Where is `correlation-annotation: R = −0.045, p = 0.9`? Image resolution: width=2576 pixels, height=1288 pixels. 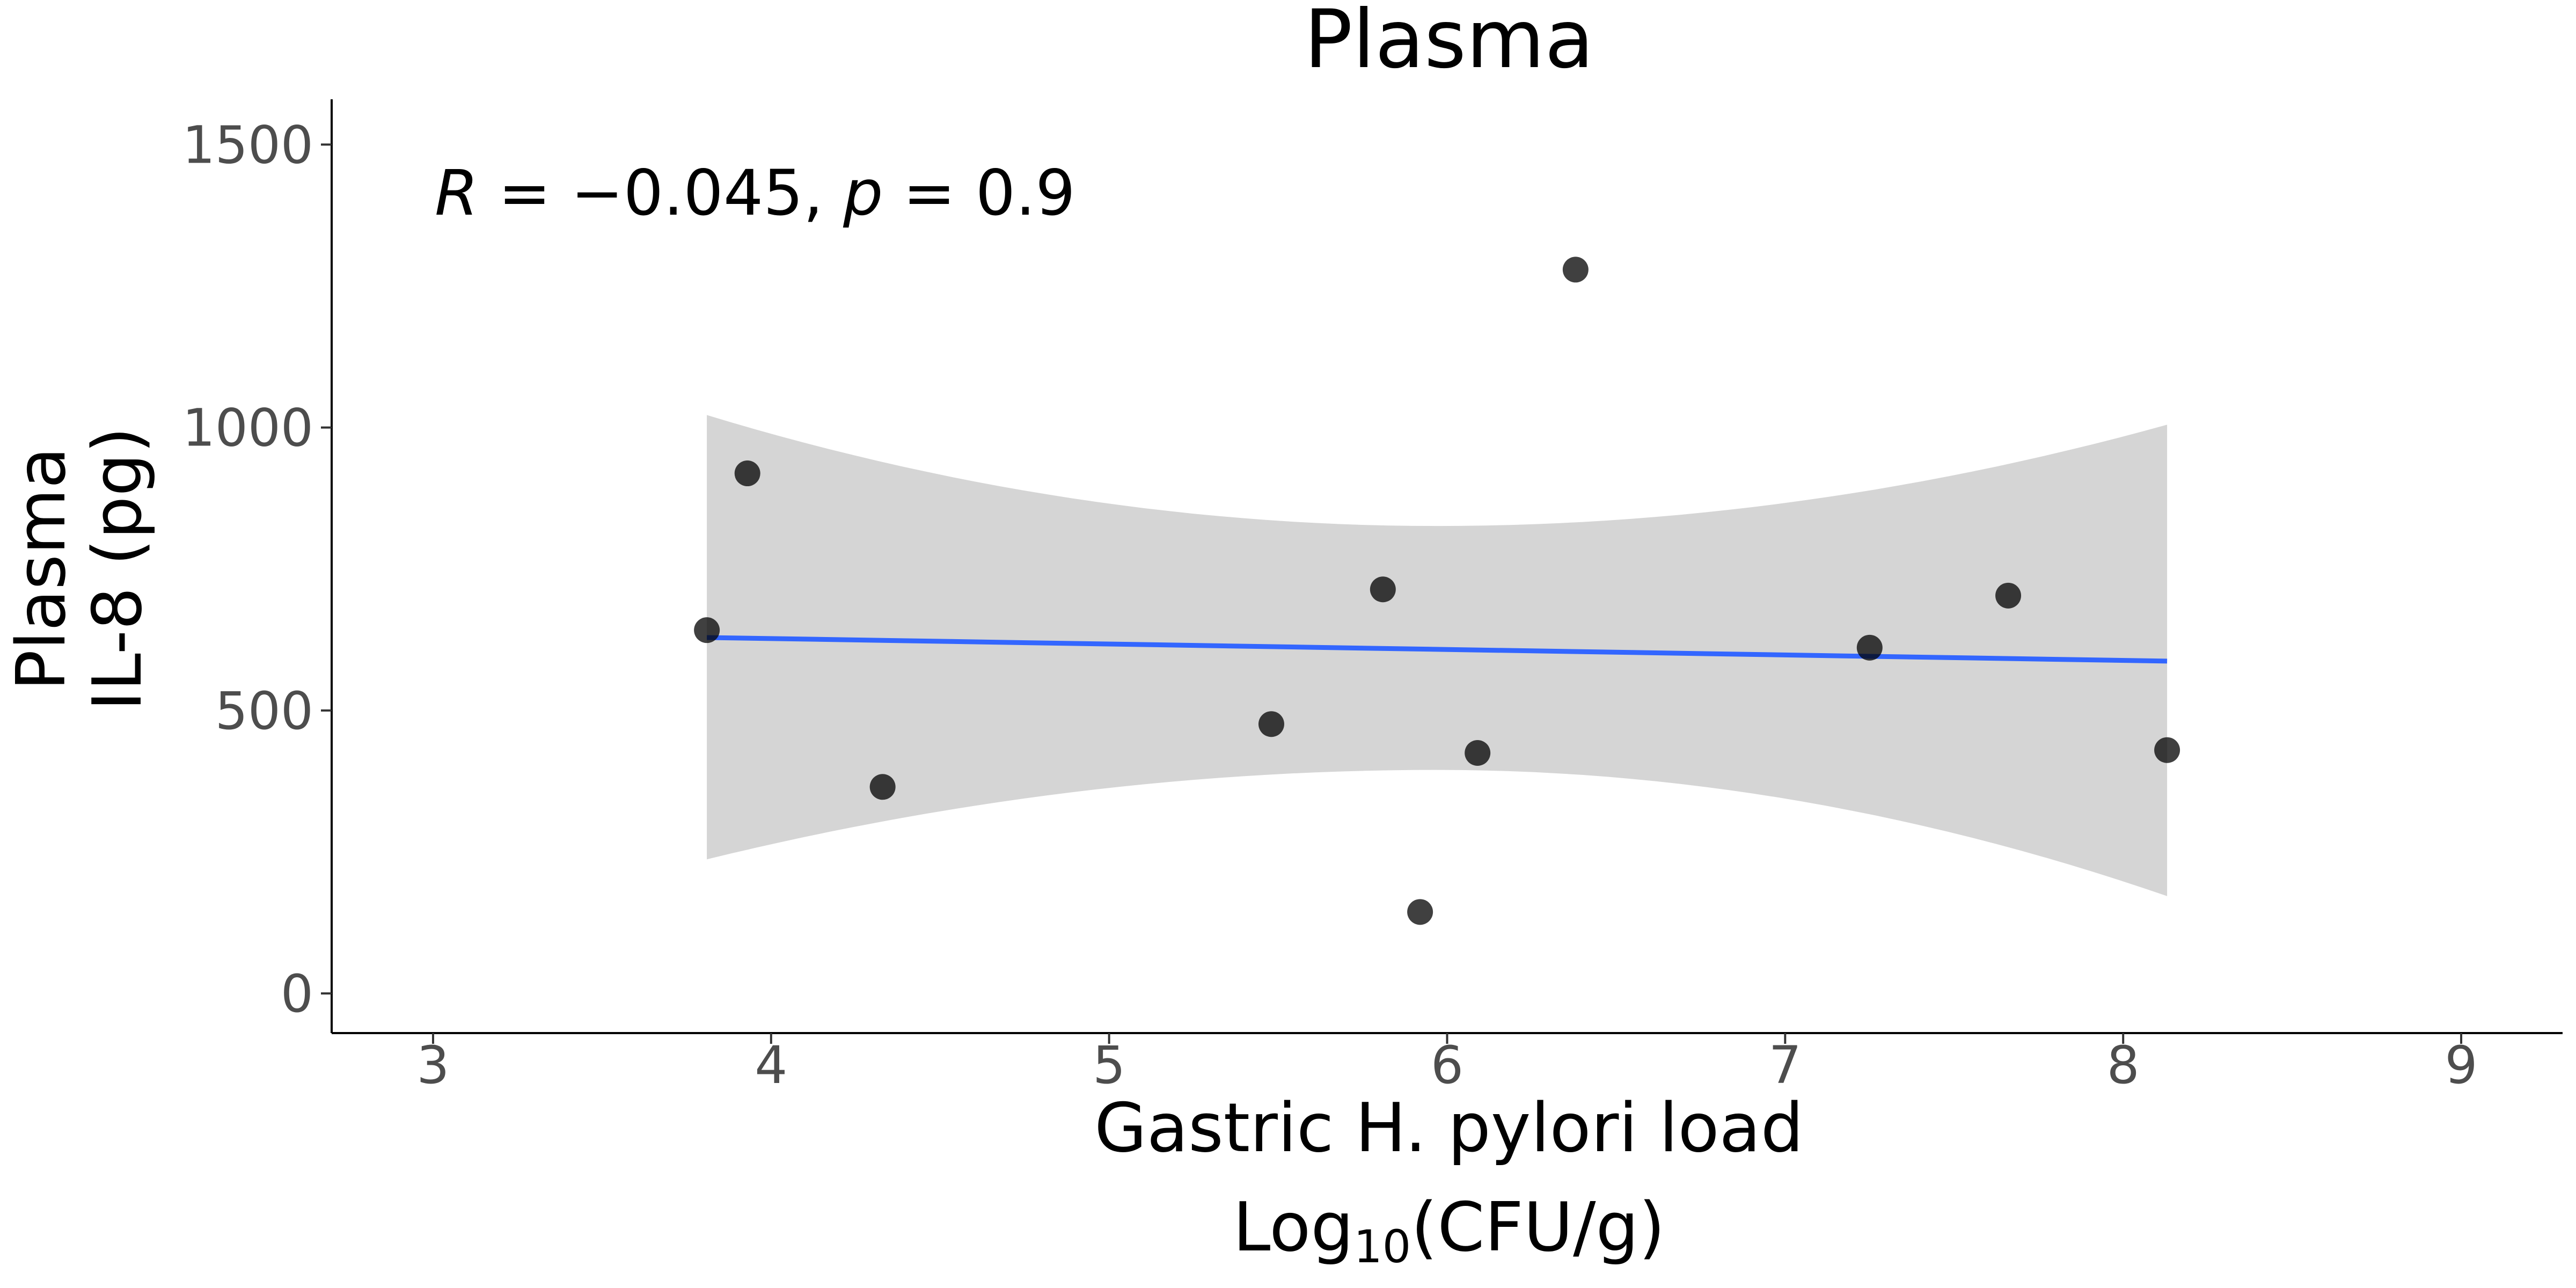 correlation-annotation: R = −0.045, p = 0.9 is located at coordinates (755, 193).